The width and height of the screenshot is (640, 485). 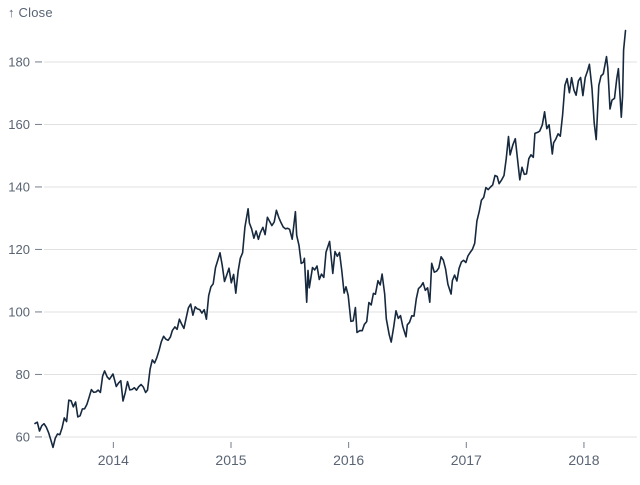 I want to click on x-tick-label: 2016, so click(x=348, y=460).